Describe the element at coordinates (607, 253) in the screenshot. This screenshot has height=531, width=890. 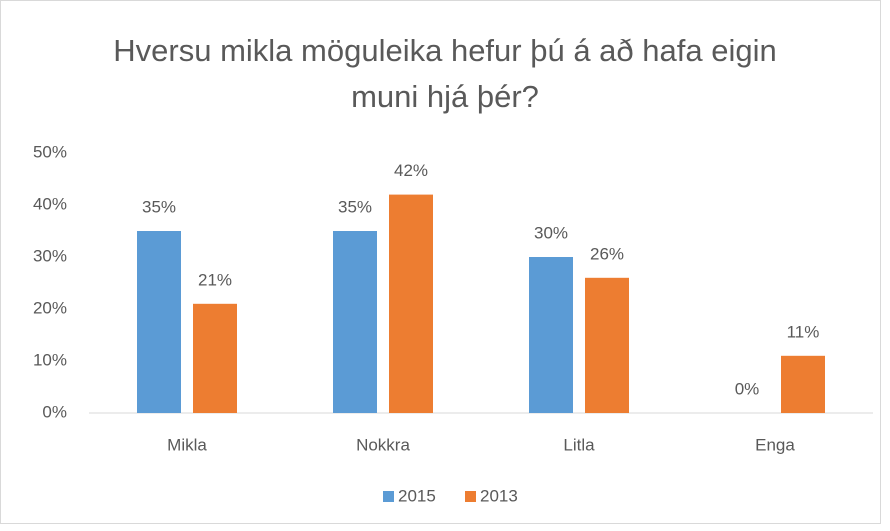
I see `data-label: 26%` at that location.